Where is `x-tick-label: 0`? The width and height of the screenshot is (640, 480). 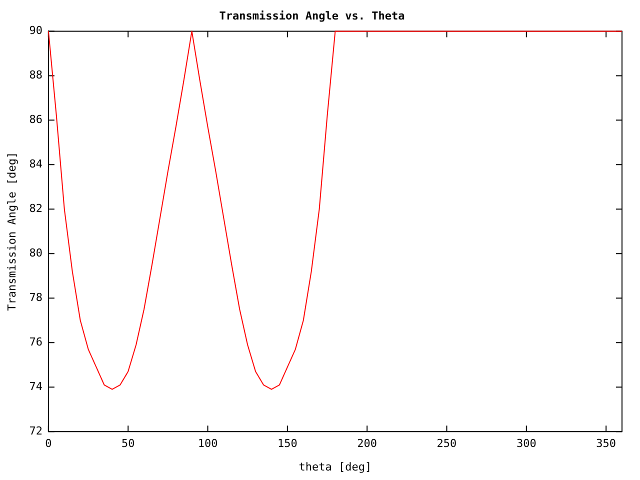 x-tick-label: 0 is located at coordinates (48, 443).